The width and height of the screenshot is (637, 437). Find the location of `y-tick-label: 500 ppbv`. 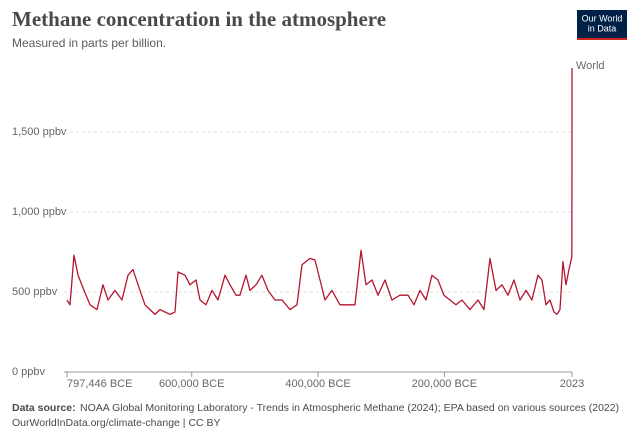

y-tick-label: 500 ppbv is located at coordinates (35, 292).